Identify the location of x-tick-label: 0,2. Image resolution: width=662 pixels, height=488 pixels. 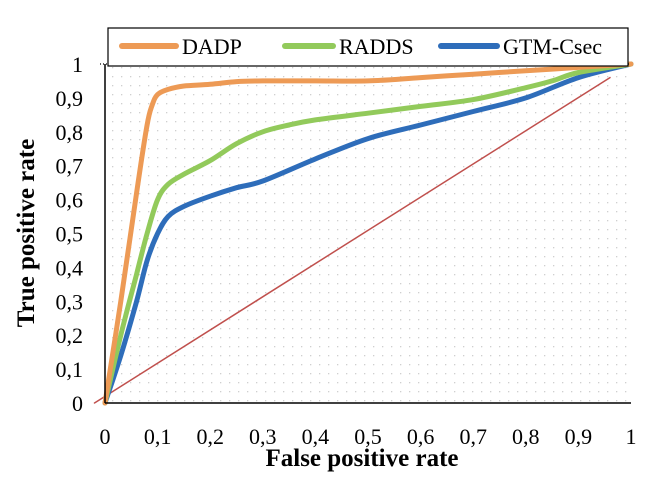
(210, 436).